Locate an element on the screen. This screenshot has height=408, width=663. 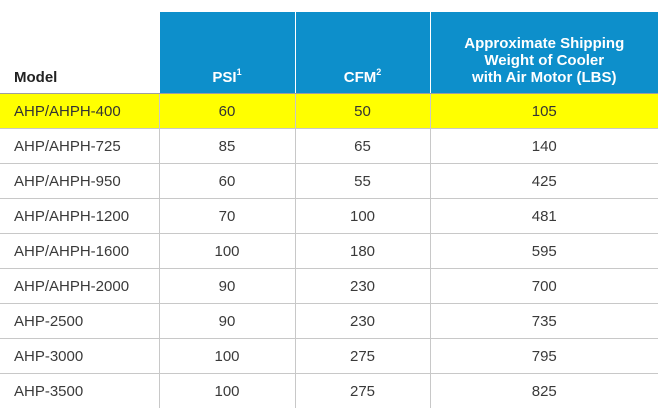
model-cell: AHP-3500 is located at coordinates (49, 391).